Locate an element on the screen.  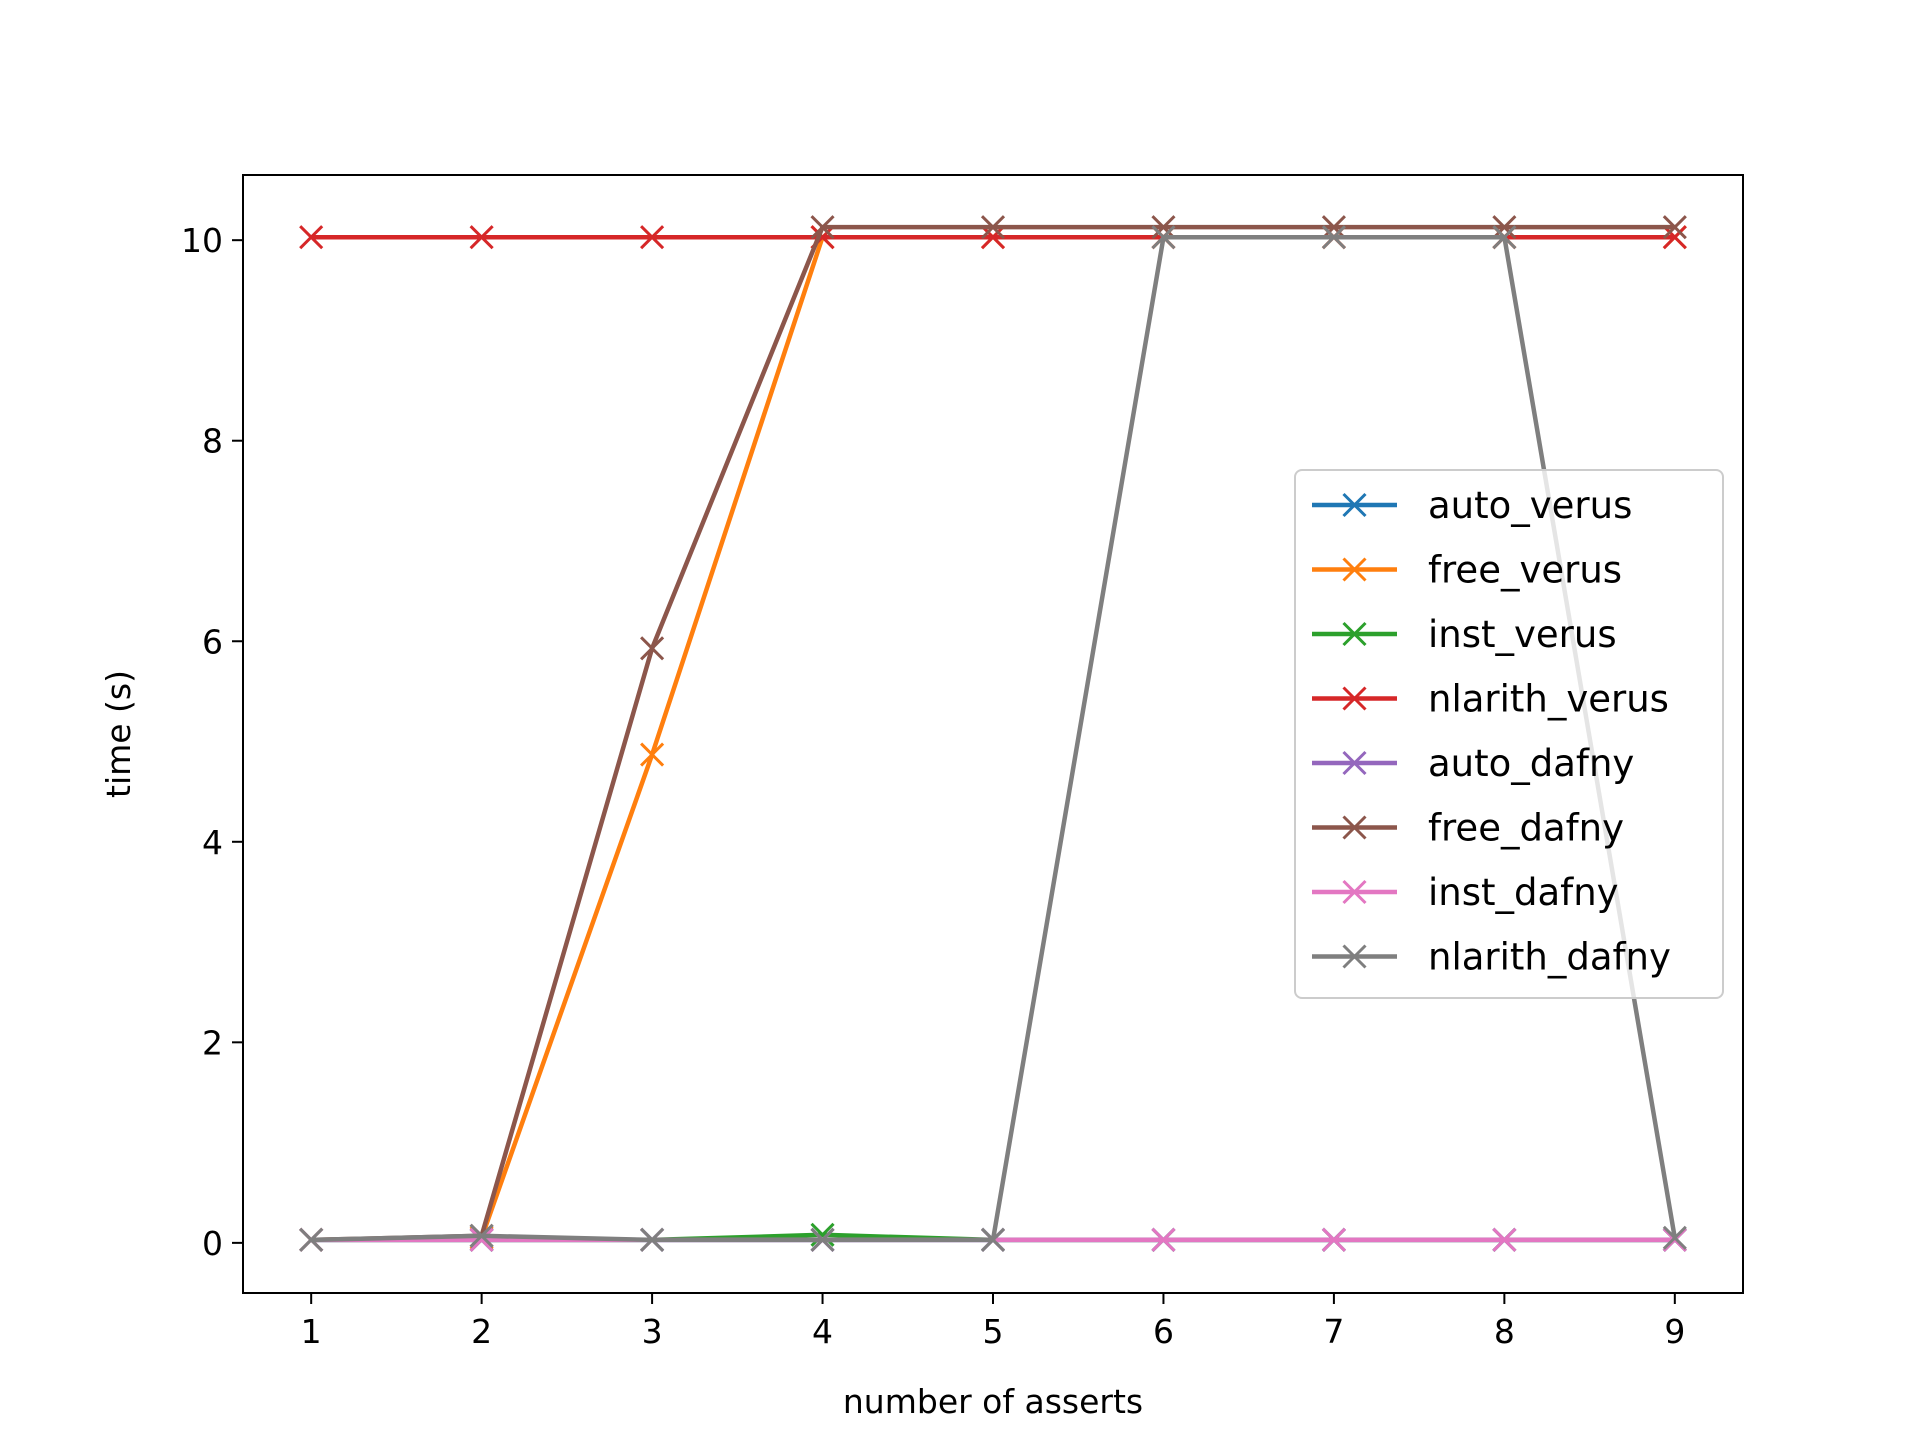
legend-label: inst_dafny is located at coordinates (1523, 892).